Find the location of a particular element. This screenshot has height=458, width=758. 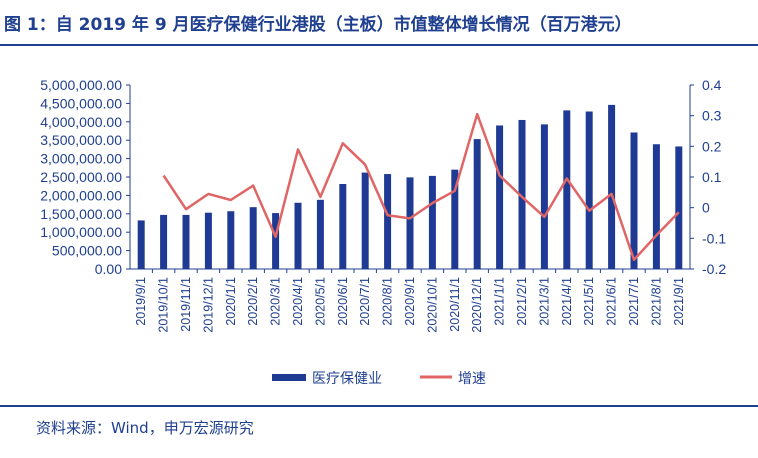

legend-label-bar: 医疗保健业 is located at coordinates (347, 378).